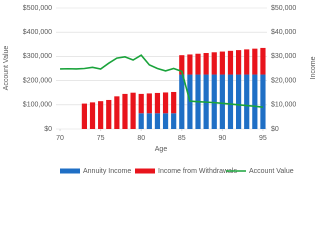 This screenshot has width=320, height=240. What do you see at coordinates (283, 8) in the screenshot?
I see `y2-tick-label: $50,000` at bounding box center [283, 8].